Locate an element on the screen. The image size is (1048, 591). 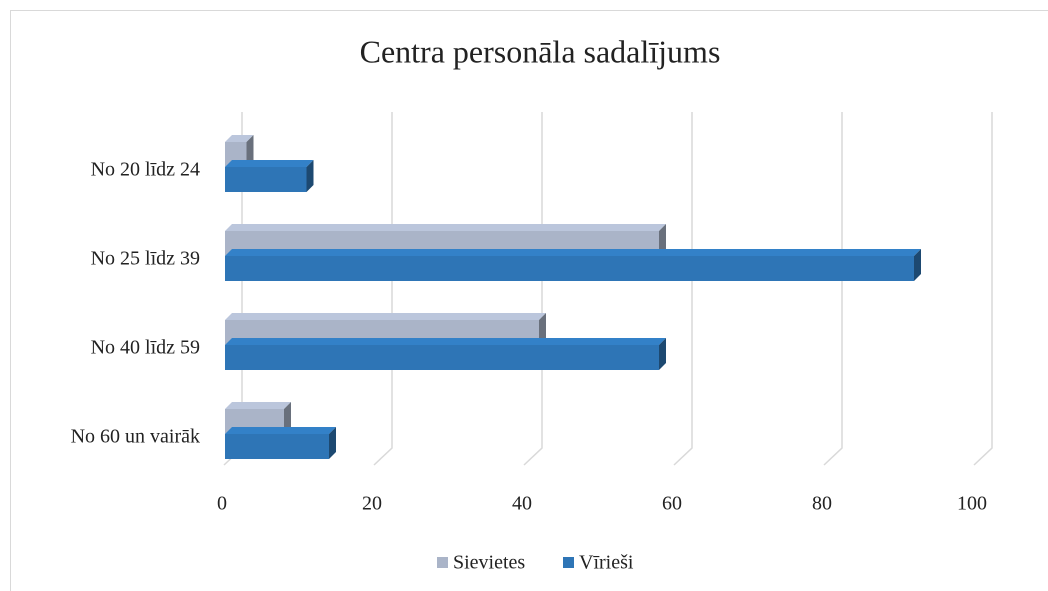
x-tick-label: 0 is located at coordinates (222, 504).